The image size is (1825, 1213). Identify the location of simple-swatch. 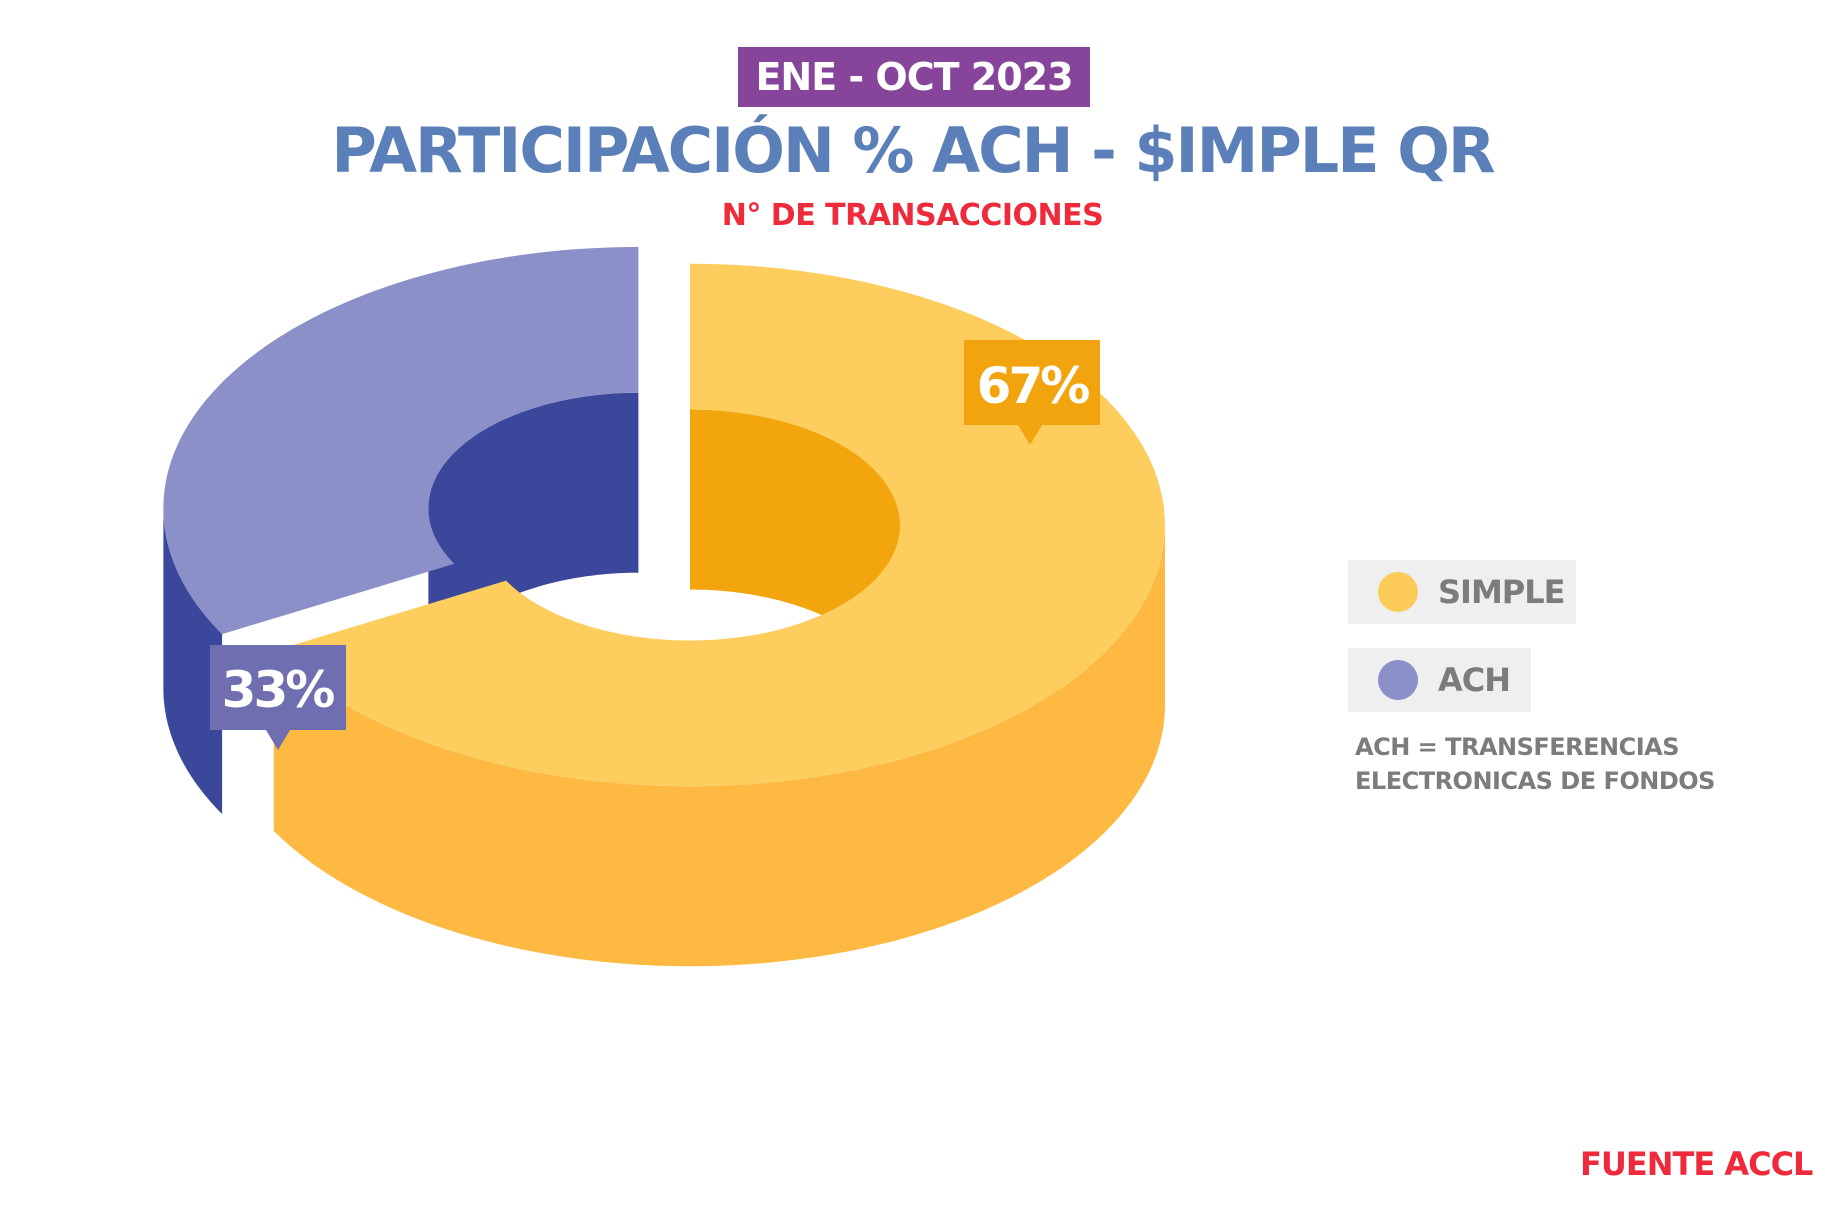
(1398, 592).